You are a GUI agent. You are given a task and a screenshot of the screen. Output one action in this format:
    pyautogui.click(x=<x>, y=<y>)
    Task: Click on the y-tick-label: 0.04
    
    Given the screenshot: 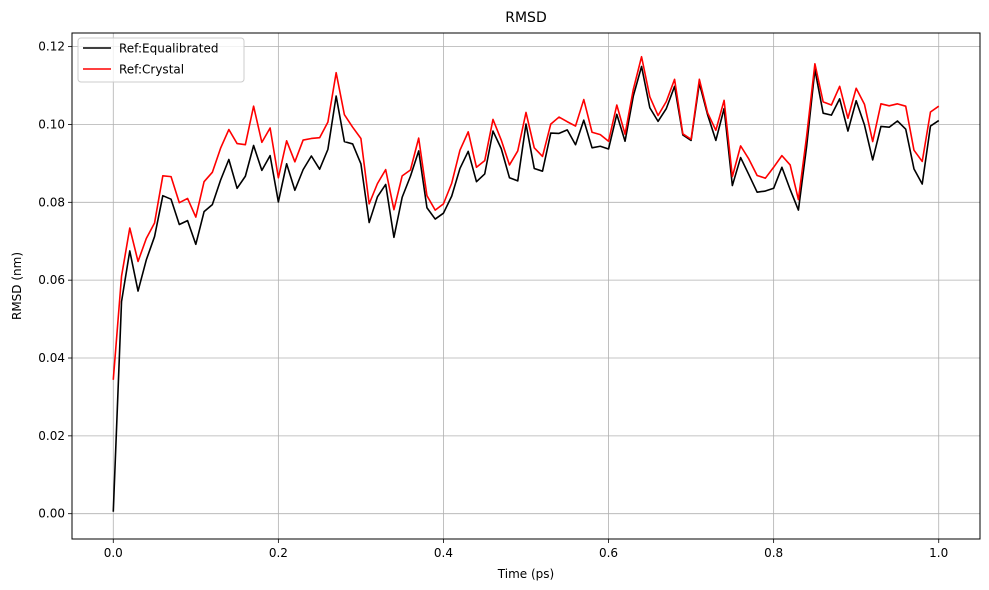 What is the action you would take?
    pyautogui.click(x=51, y=358)
    